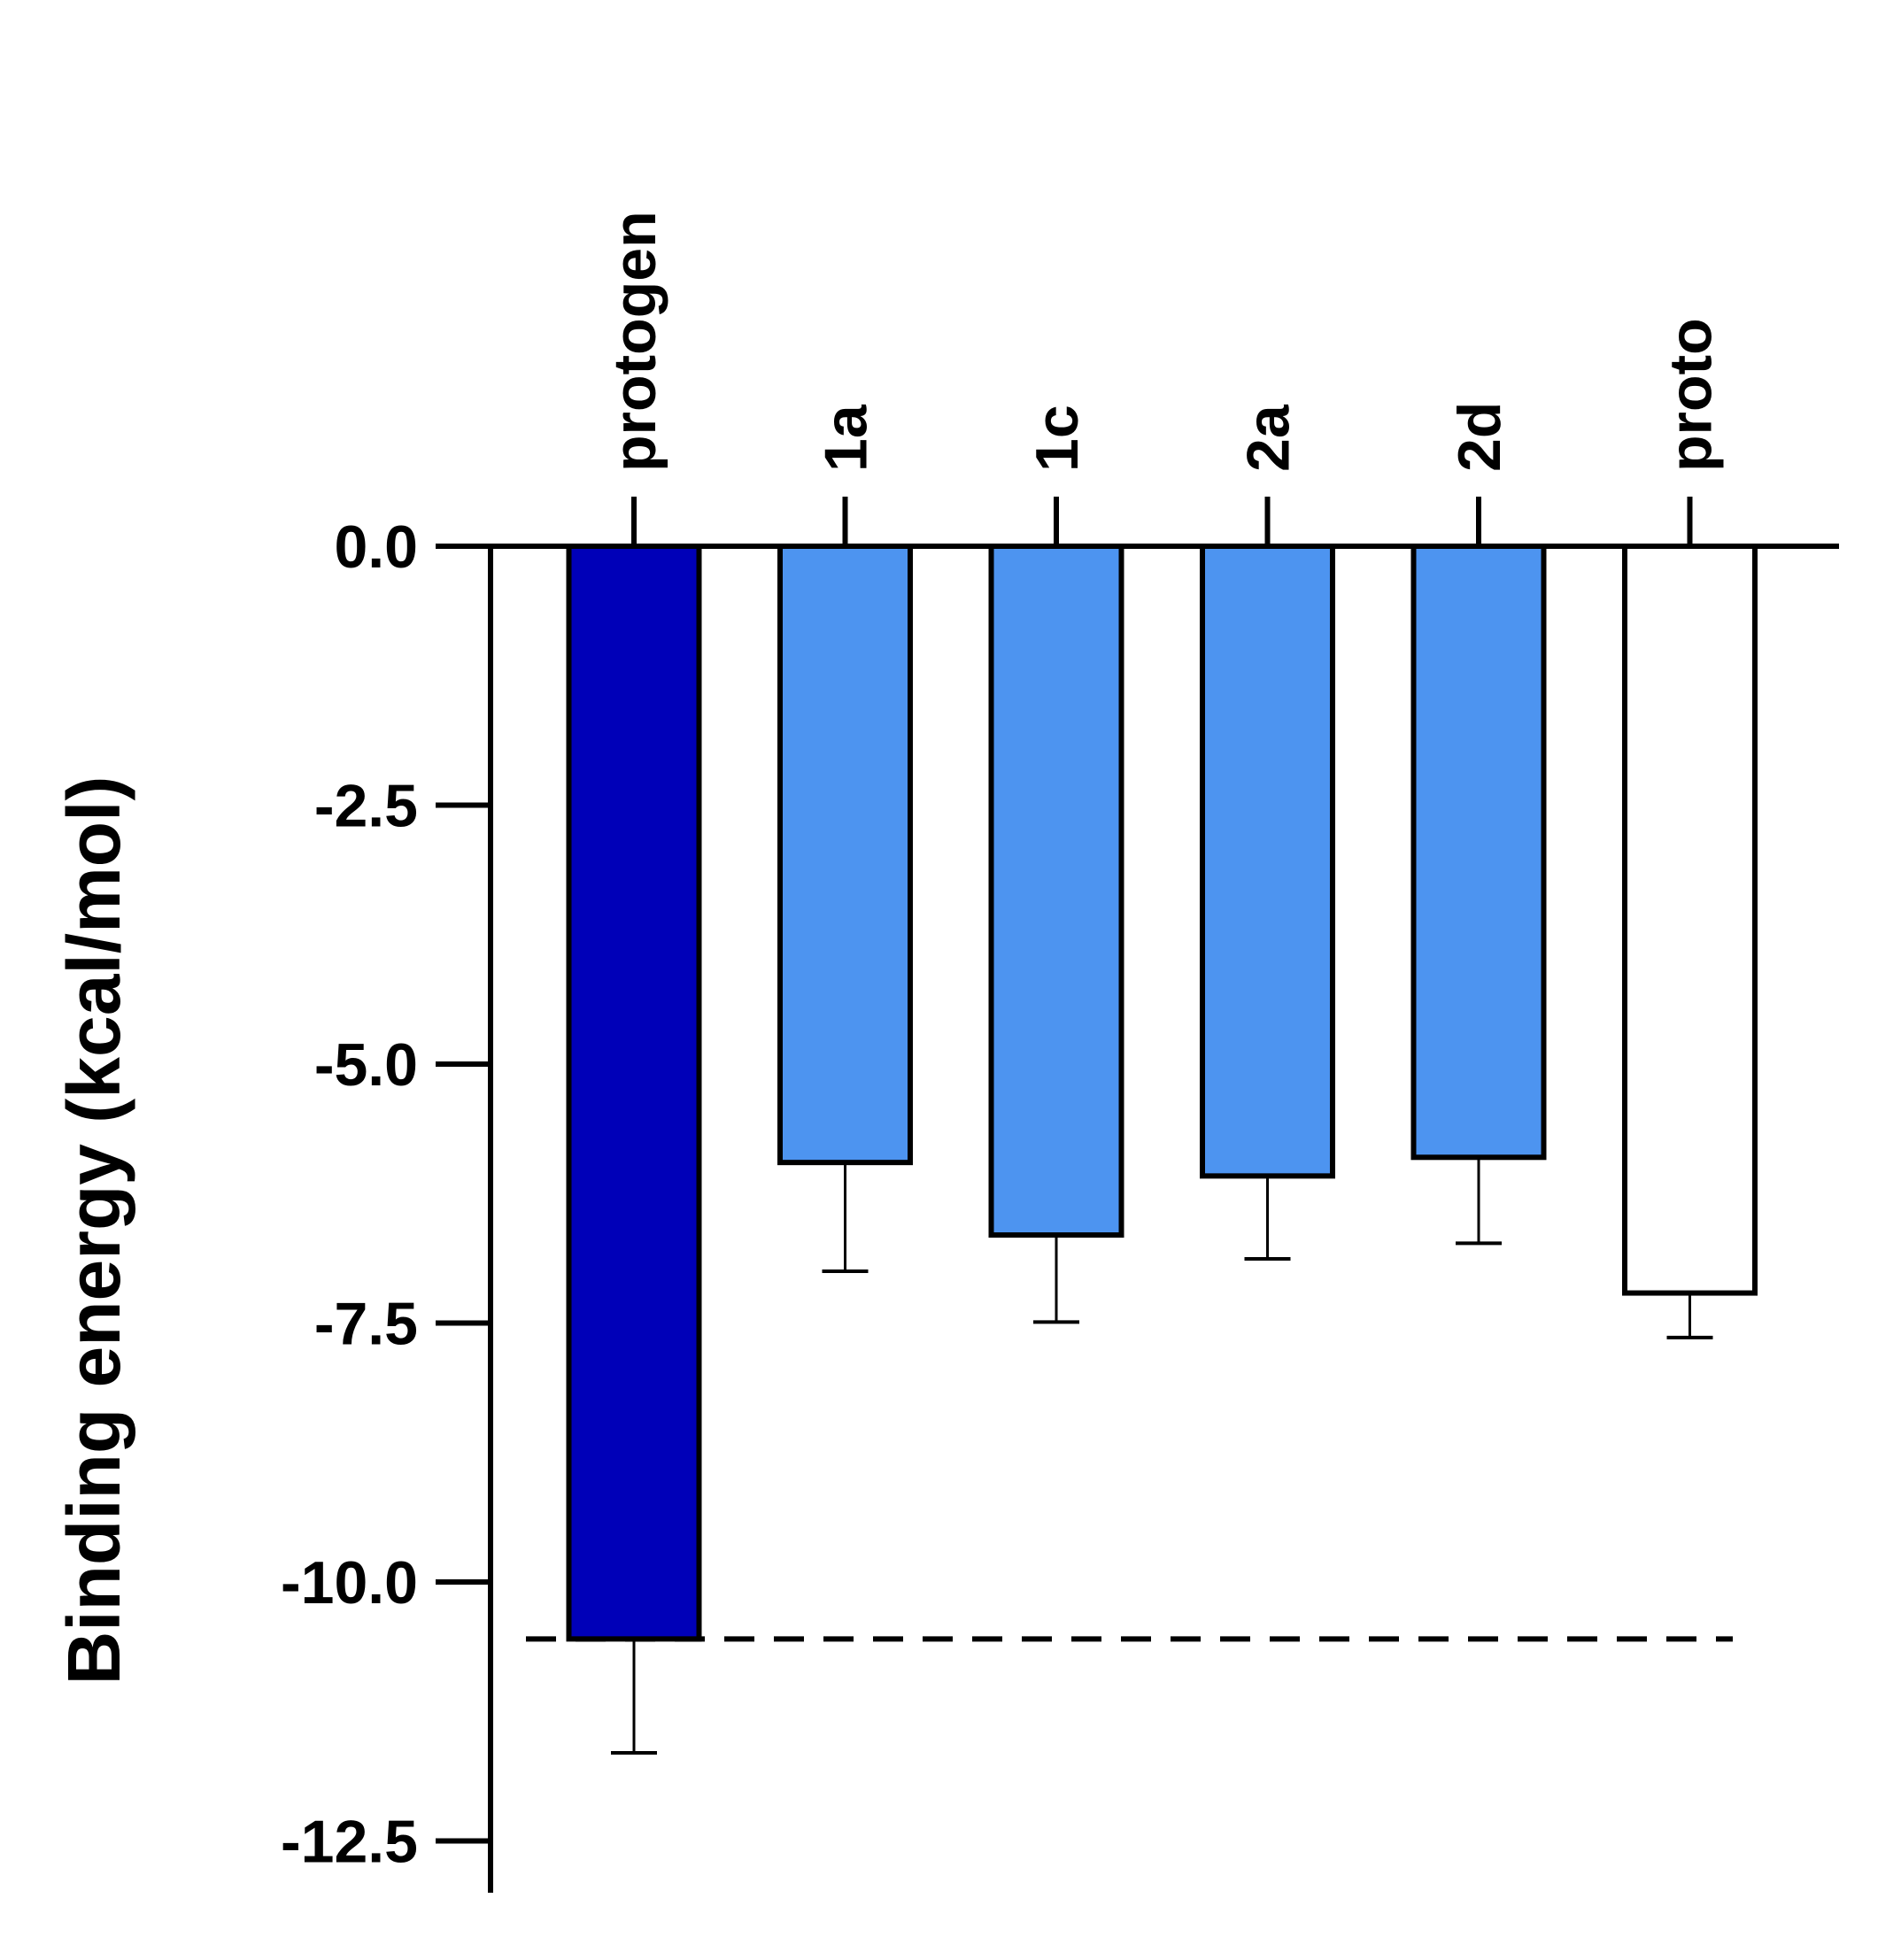  I want to click on x-tick-label: protogen, so click(634, 341).